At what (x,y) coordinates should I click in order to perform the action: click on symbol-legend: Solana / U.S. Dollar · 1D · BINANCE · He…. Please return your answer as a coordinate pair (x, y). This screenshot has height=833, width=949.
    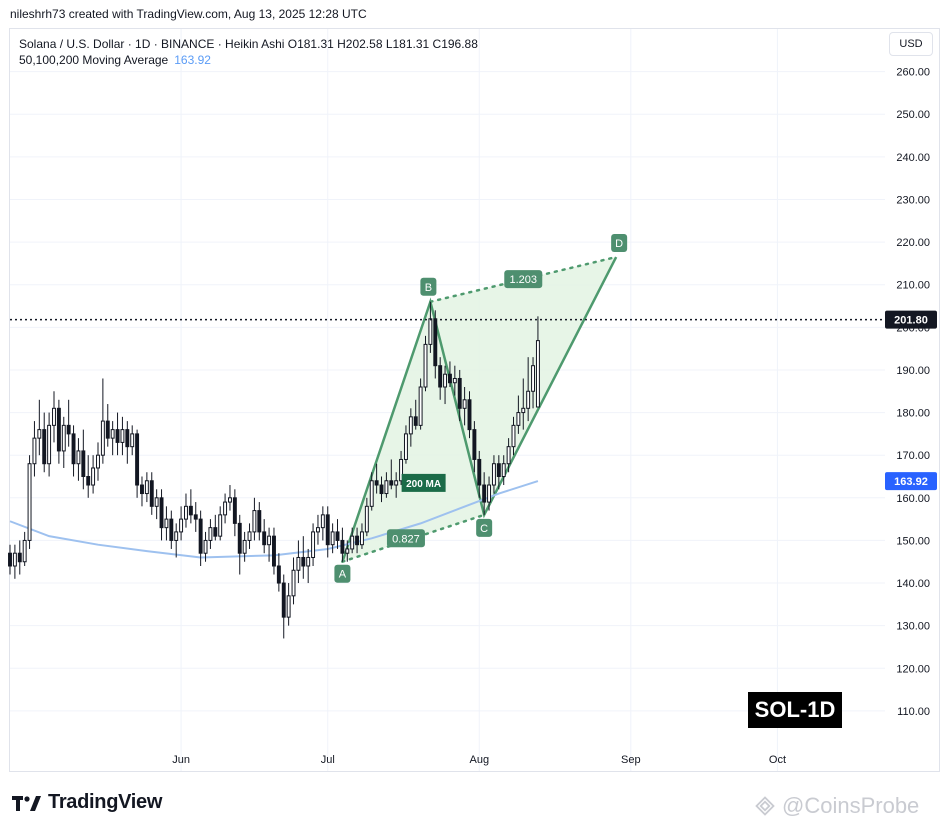
    Looking at the image, I should click on (248, 44).